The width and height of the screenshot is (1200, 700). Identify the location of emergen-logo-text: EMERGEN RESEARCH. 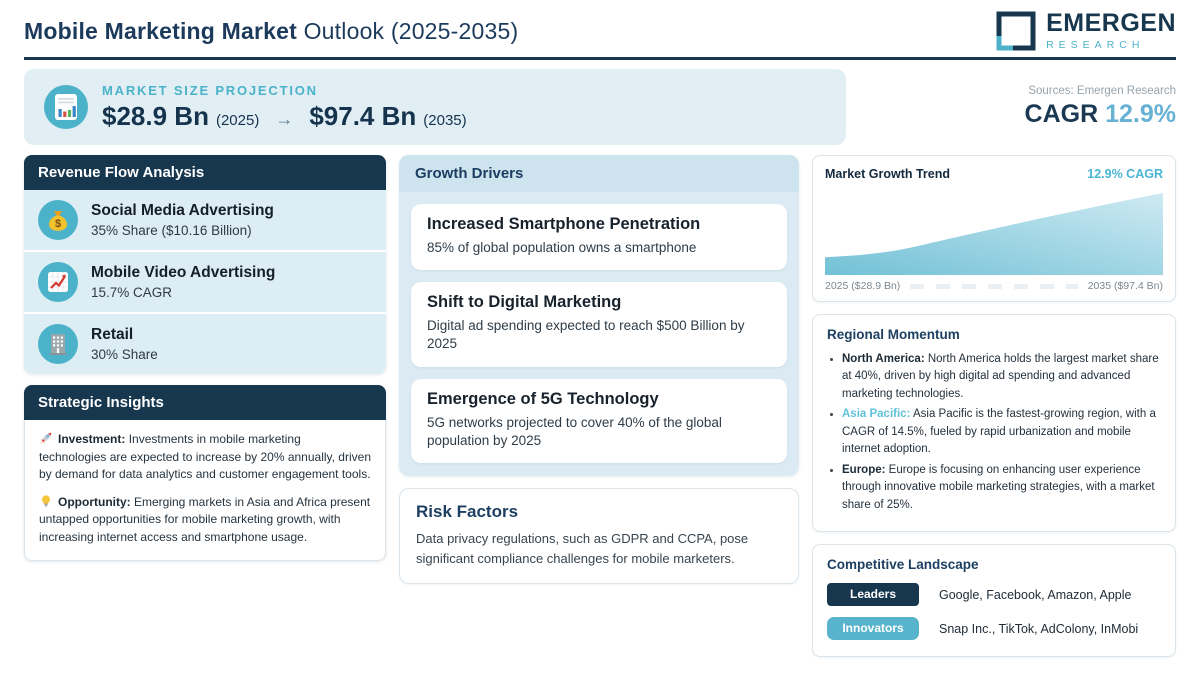
(1111, 30).